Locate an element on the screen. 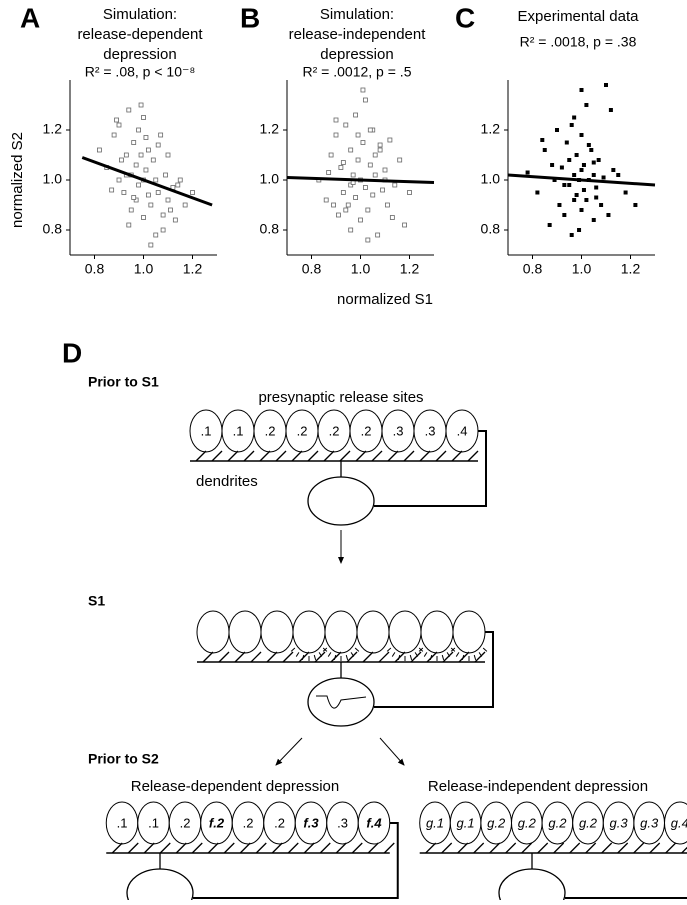  chart-title: release-dependent is located at coordinates (140, 34).